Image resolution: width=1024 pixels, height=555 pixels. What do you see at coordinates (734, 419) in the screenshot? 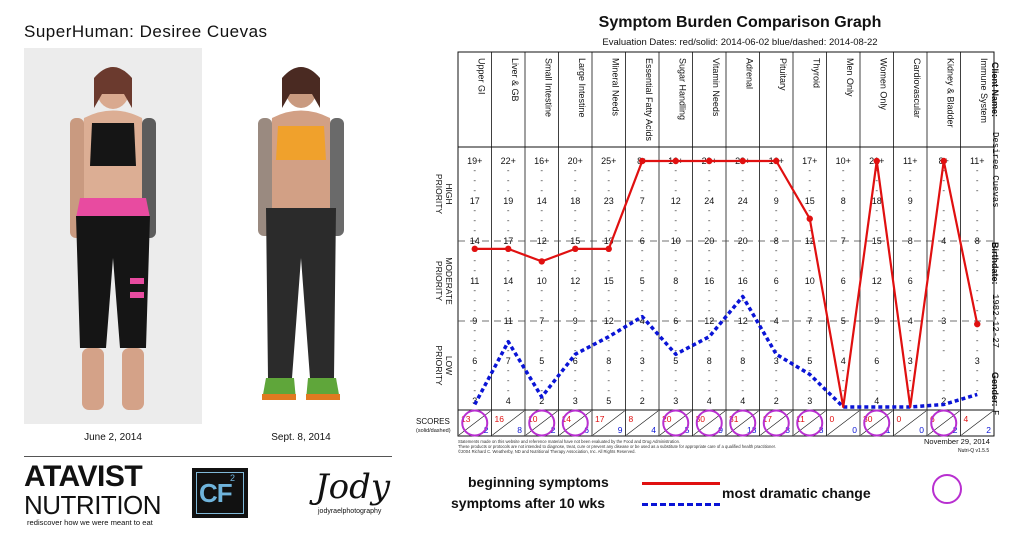
I see `score-red: 31` at bounding box center [734, 419].